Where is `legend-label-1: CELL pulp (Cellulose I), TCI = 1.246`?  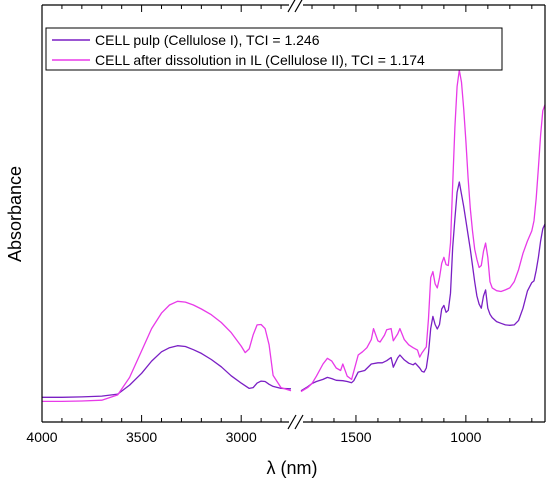
legend-label-1: CELL pulp (Cellulose I), TCI = 1.246 is located at coordinates (207, 40).